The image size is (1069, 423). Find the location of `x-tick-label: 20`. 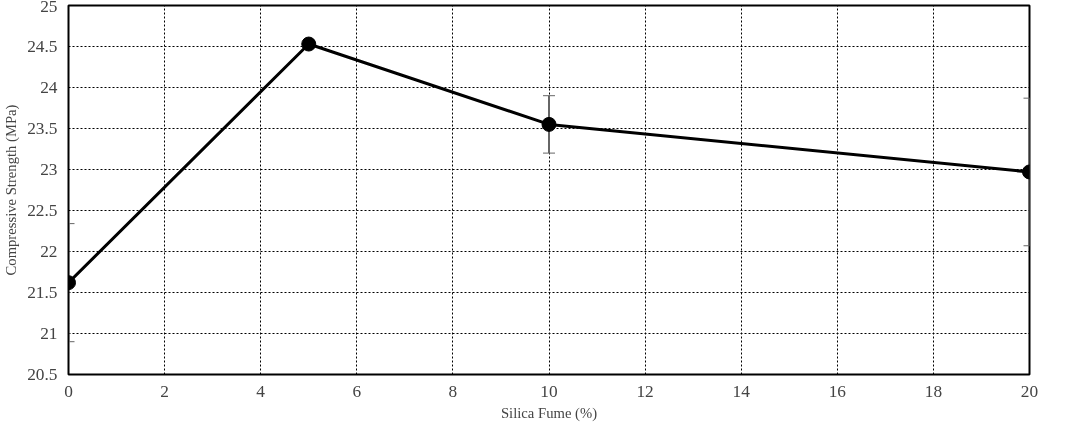

x-tick-label: 20 is located at coordinates (1029, 391).